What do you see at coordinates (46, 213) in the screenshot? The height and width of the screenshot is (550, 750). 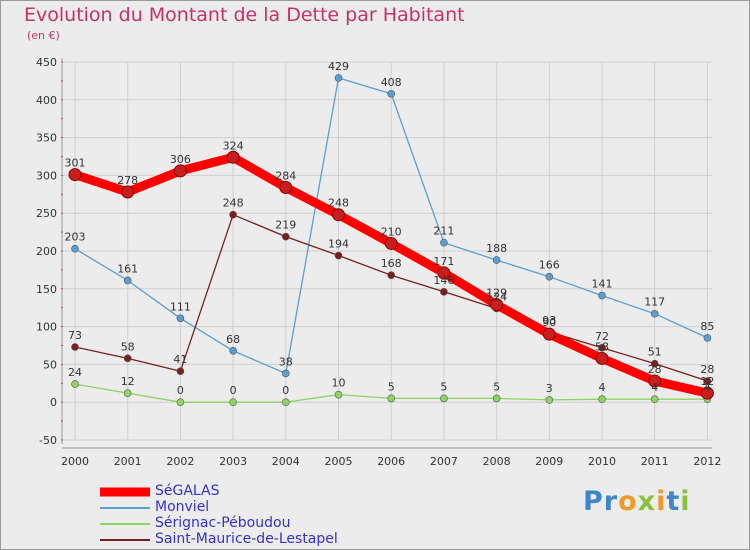 I see `y-tick-label: 250` at bounding box center [46, 213].